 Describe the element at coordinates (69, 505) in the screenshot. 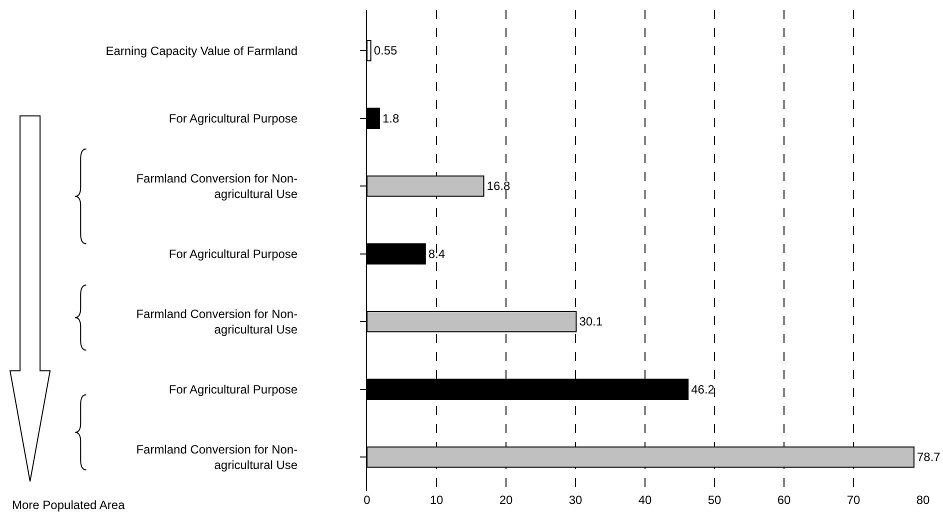

I see `text: More Populated Area` at that location.